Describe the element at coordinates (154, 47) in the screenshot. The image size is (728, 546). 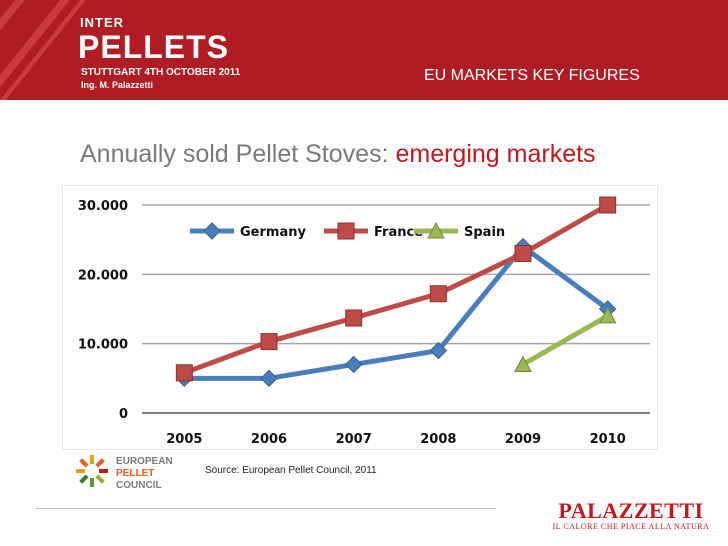
I see `event-name: PELLETS` at that location.